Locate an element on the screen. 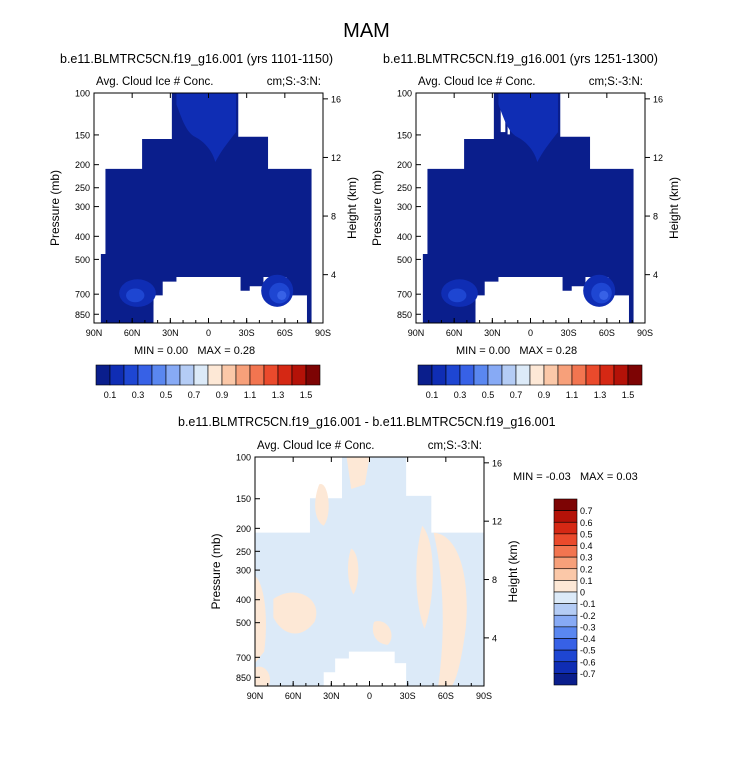 The image size is (733, 784). panel-2-min-label: MIN = is located at coordinates (471, 351).